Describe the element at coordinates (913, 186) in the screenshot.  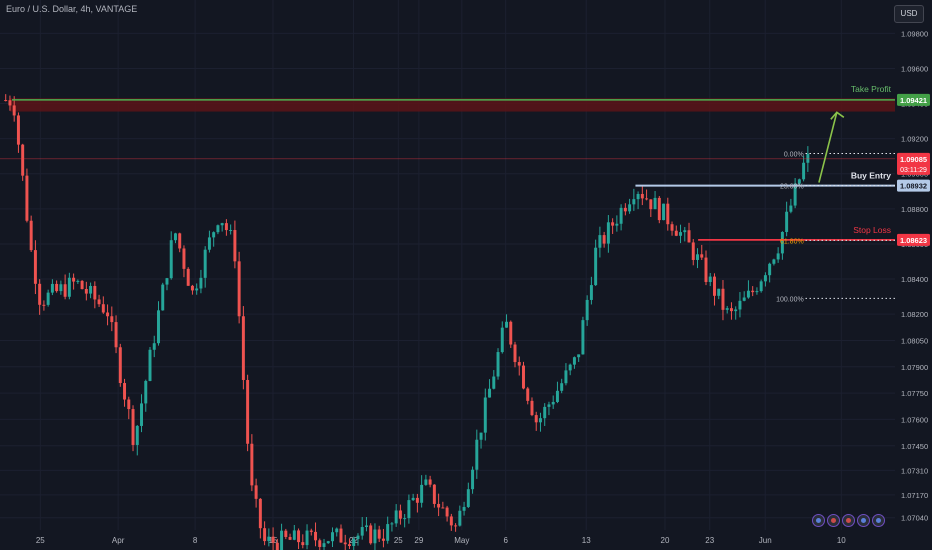
I see `price-label-value: 1.08932` at that location.